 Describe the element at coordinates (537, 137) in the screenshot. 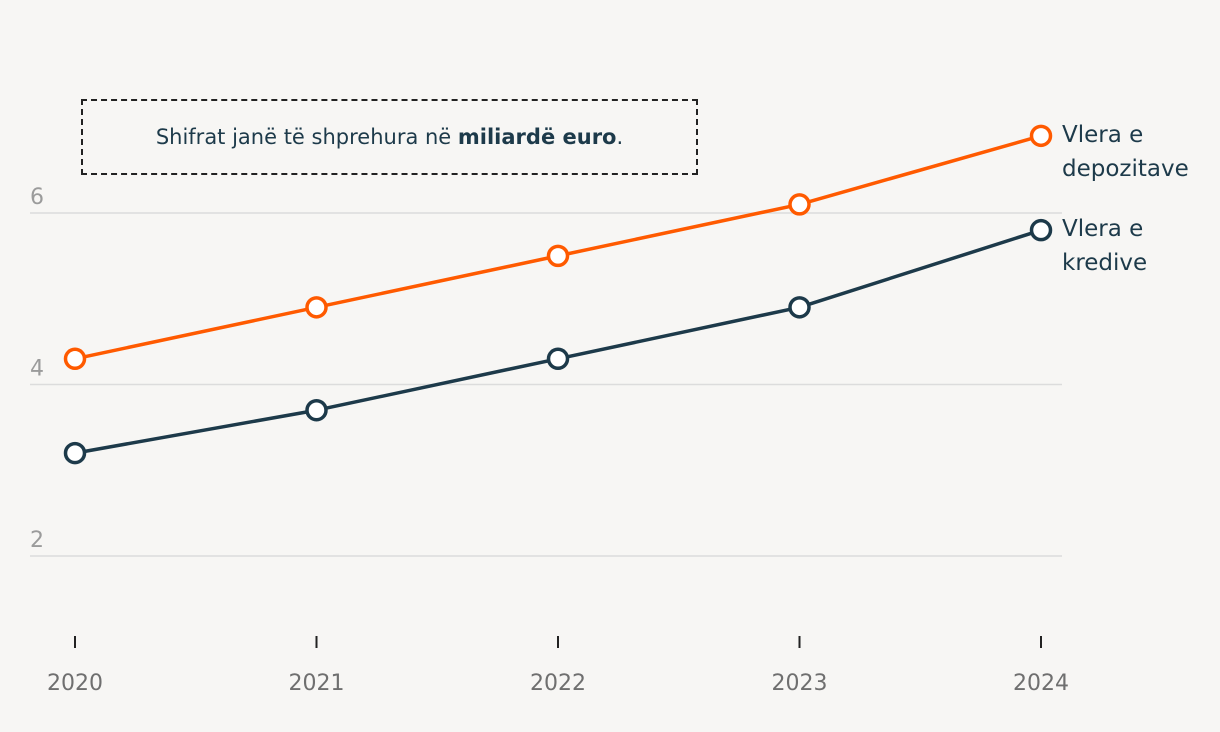

I see `note-text-bold: miliardë euro` at that location.